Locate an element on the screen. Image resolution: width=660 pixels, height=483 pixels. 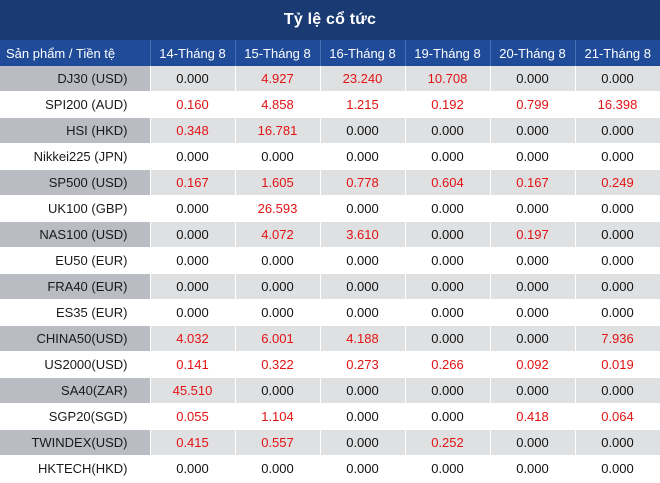
dividend-value-cell: 0.160 is located at coordinates (193, 104).